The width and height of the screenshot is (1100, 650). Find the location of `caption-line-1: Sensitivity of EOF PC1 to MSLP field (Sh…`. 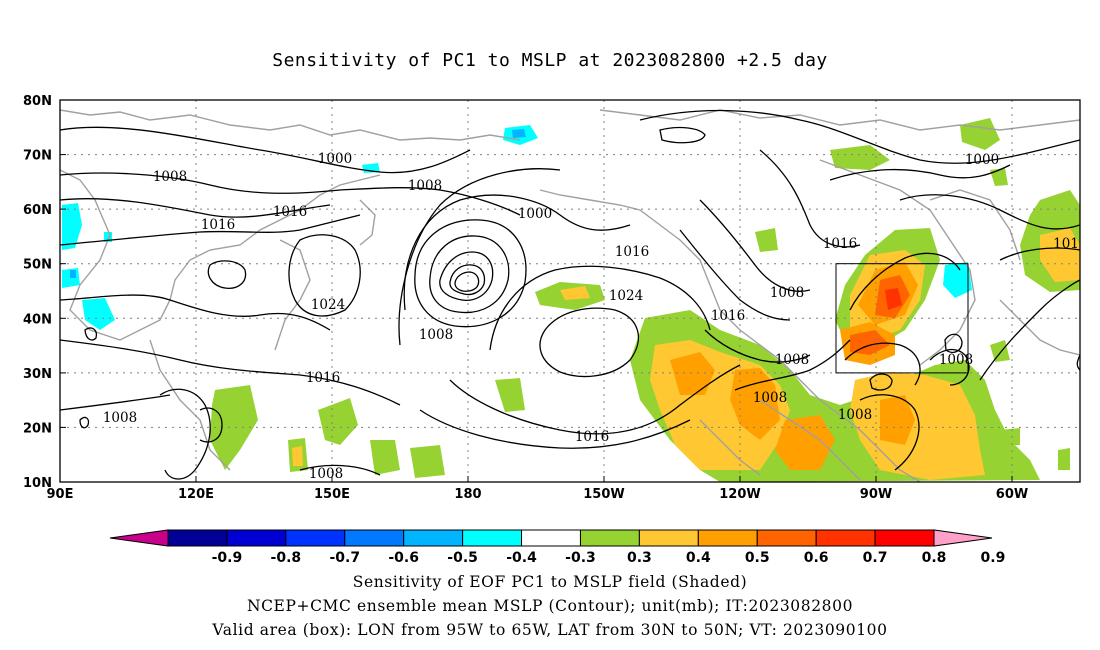

caption-line-1: Sensitivity of EOF PC1 to MSLP field (Sh… is located at coordinates (550, 582).